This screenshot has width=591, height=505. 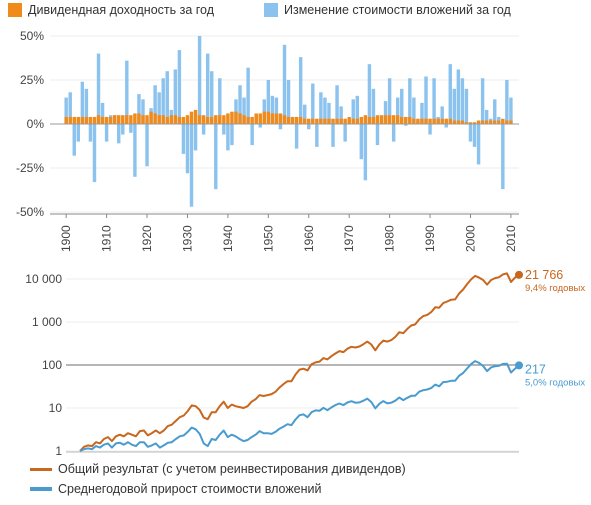 I want to click on x-tick-label: 2000, so click(x=470, y=238).